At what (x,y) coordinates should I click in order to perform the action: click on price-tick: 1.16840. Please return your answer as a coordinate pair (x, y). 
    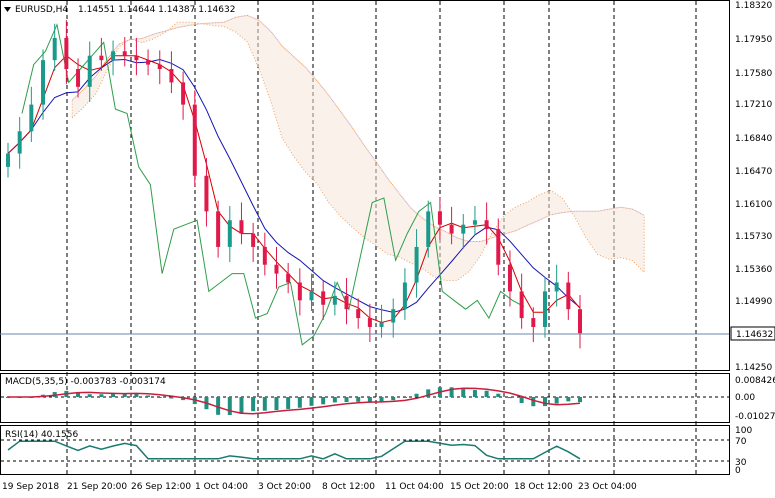
    Looking at the image, I should click on (753, 139).